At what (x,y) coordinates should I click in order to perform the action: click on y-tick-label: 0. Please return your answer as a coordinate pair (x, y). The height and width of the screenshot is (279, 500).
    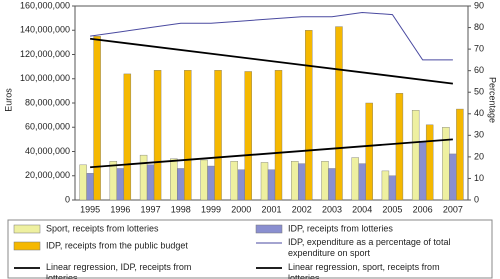
    Looking at the image, I should click on (67, 199).